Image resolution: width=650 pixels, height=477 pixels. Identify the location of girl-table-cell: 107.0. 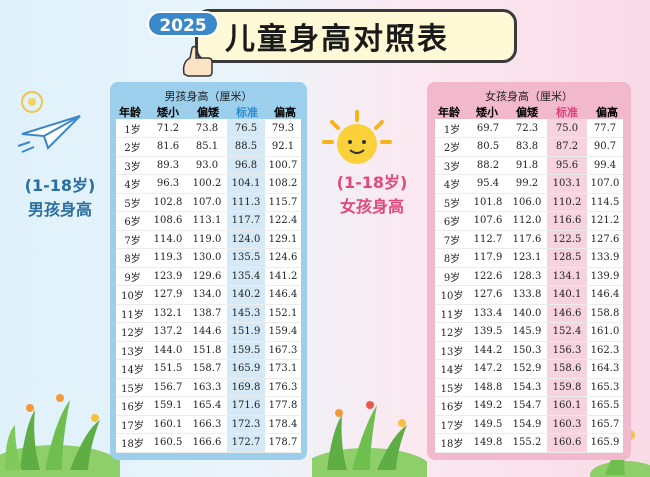
(605, 184).